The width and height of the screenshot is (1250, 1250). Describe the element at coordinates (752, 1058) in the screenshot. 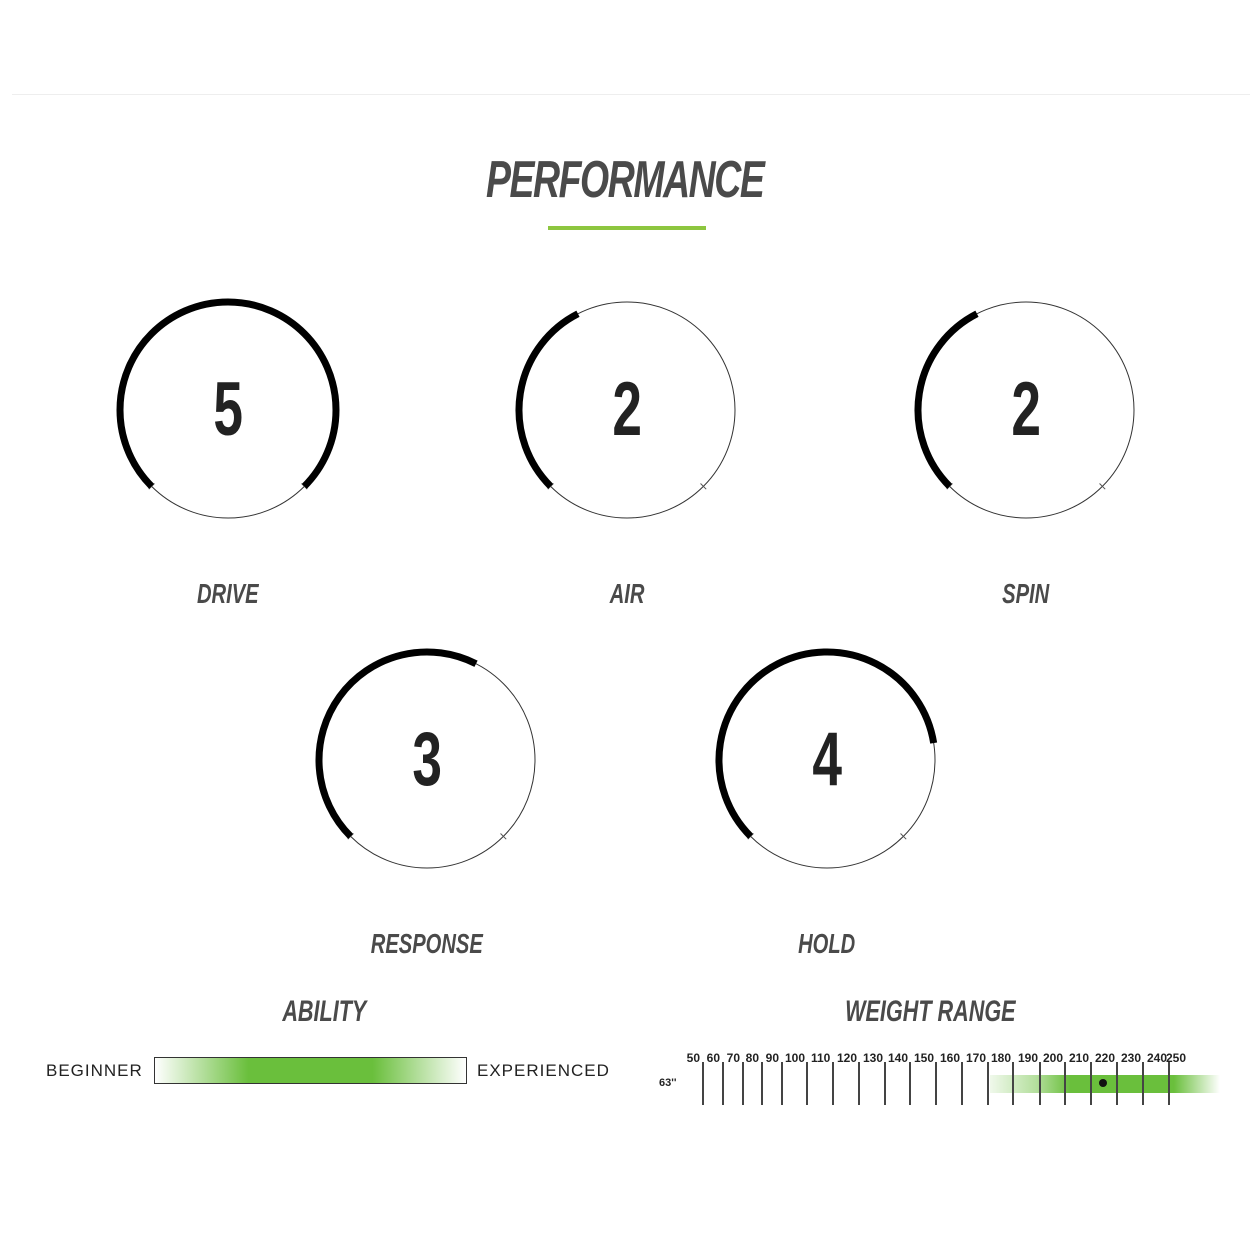

I see `weight-tick-label: 80` at that location.